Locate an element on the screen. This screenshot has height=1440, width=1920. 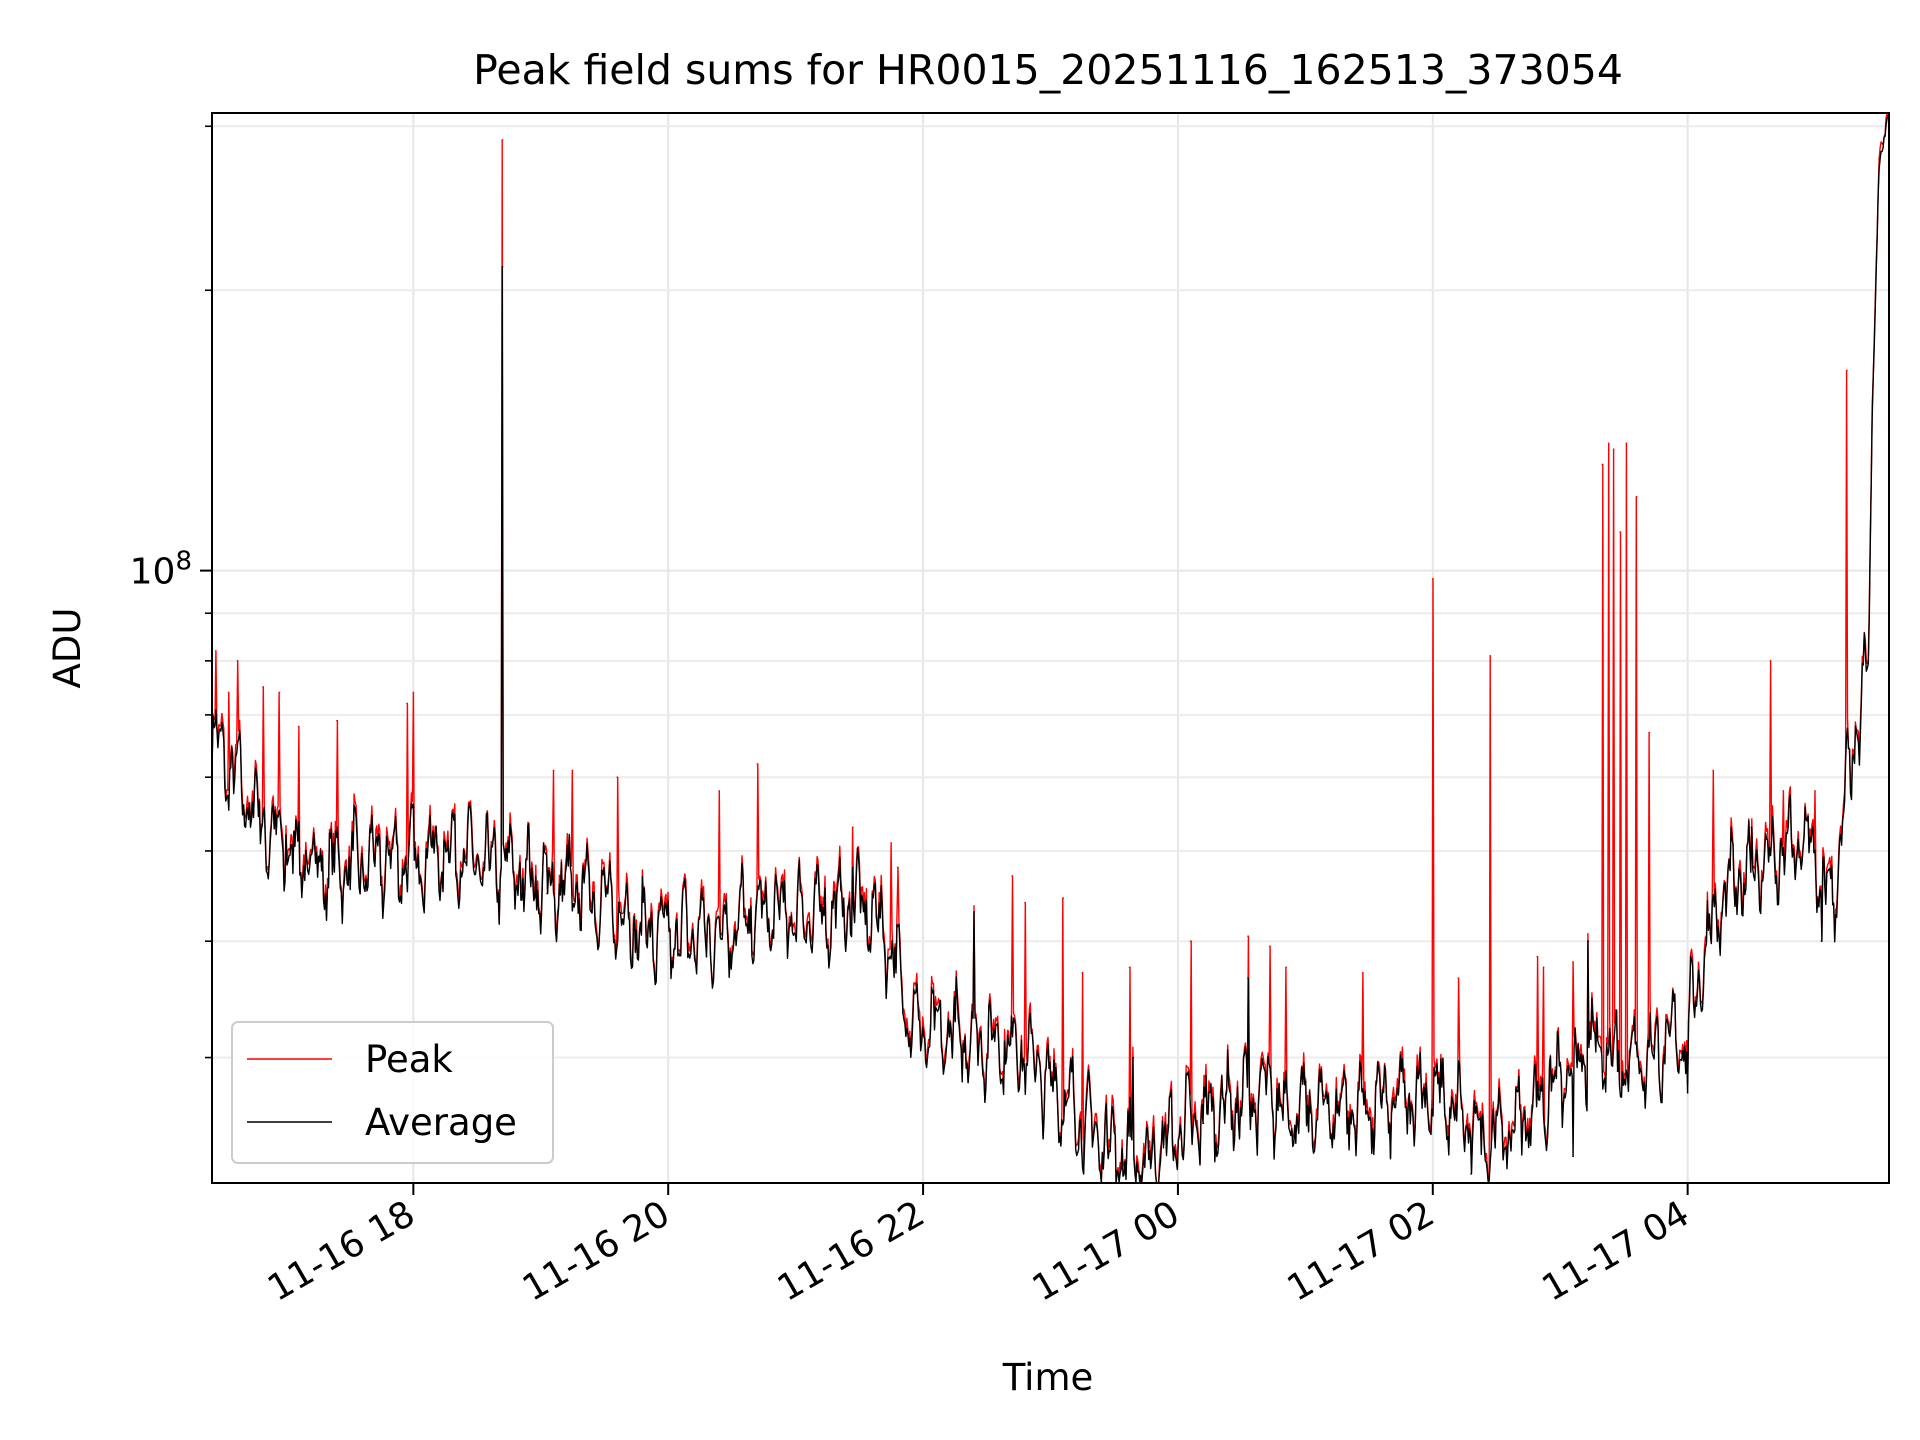
y-tick-label: 108 is located at coordinates (161, 570).